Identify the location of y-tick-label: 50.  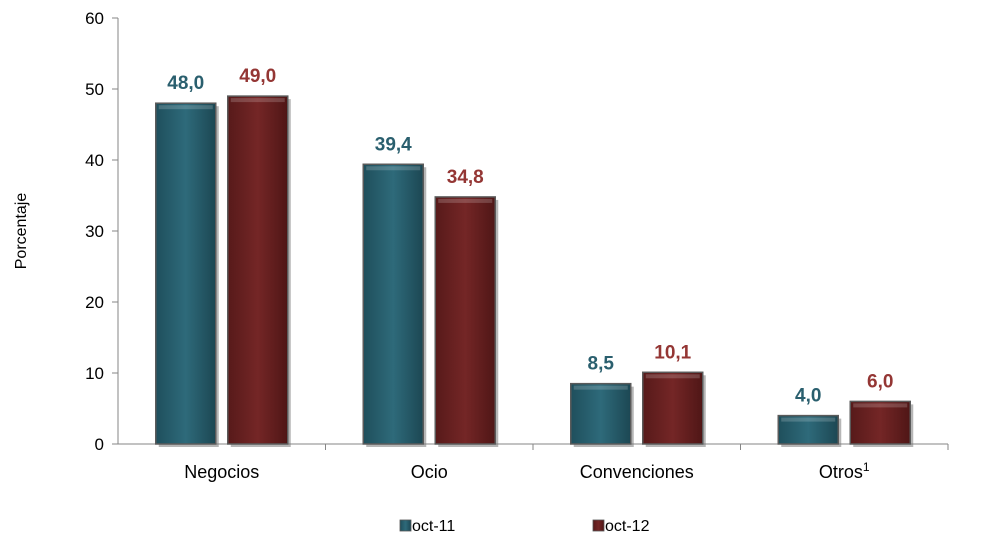
(94, 89).